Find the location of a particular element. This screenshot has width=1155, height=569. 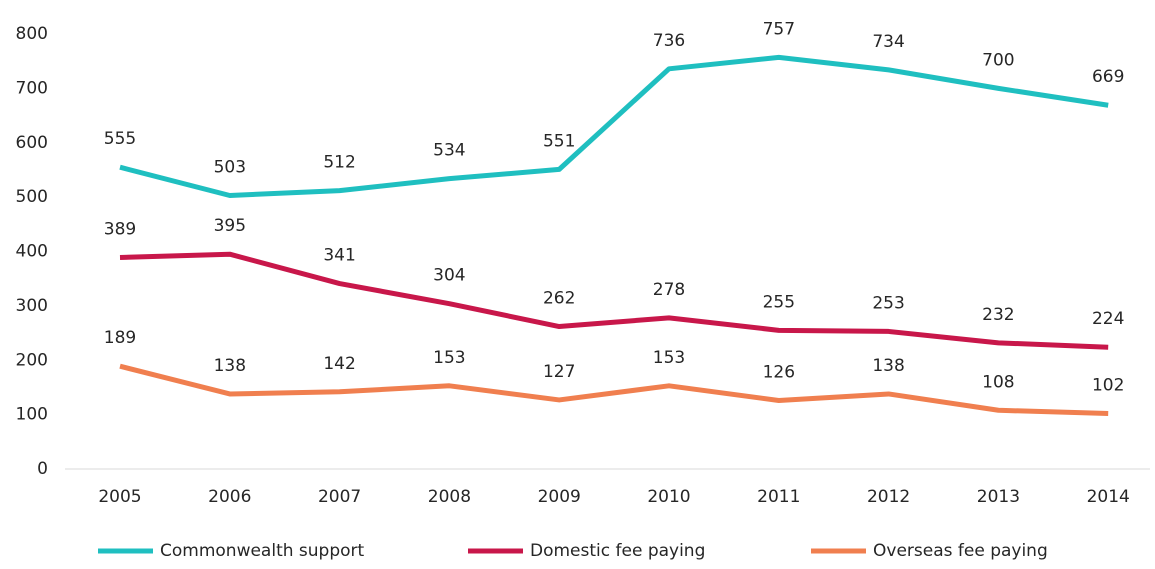

x-tick-label: 2012 is located at coordinates (888, 497).